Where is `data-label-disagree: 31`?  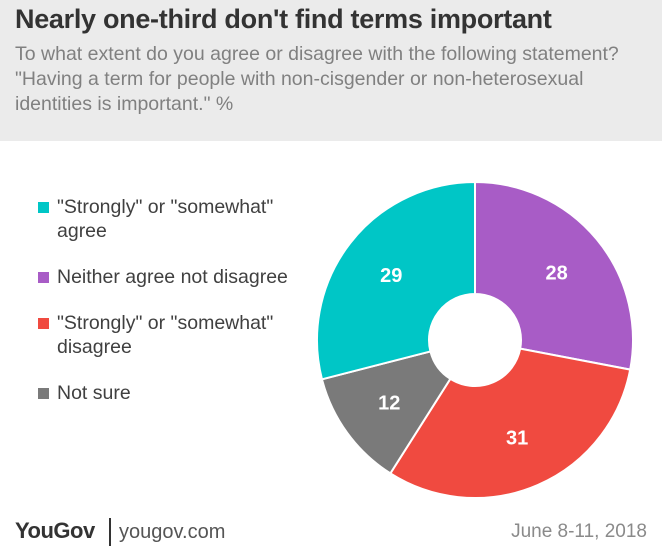
data-label-disagree: 31 is located at coordinates (517, 438).